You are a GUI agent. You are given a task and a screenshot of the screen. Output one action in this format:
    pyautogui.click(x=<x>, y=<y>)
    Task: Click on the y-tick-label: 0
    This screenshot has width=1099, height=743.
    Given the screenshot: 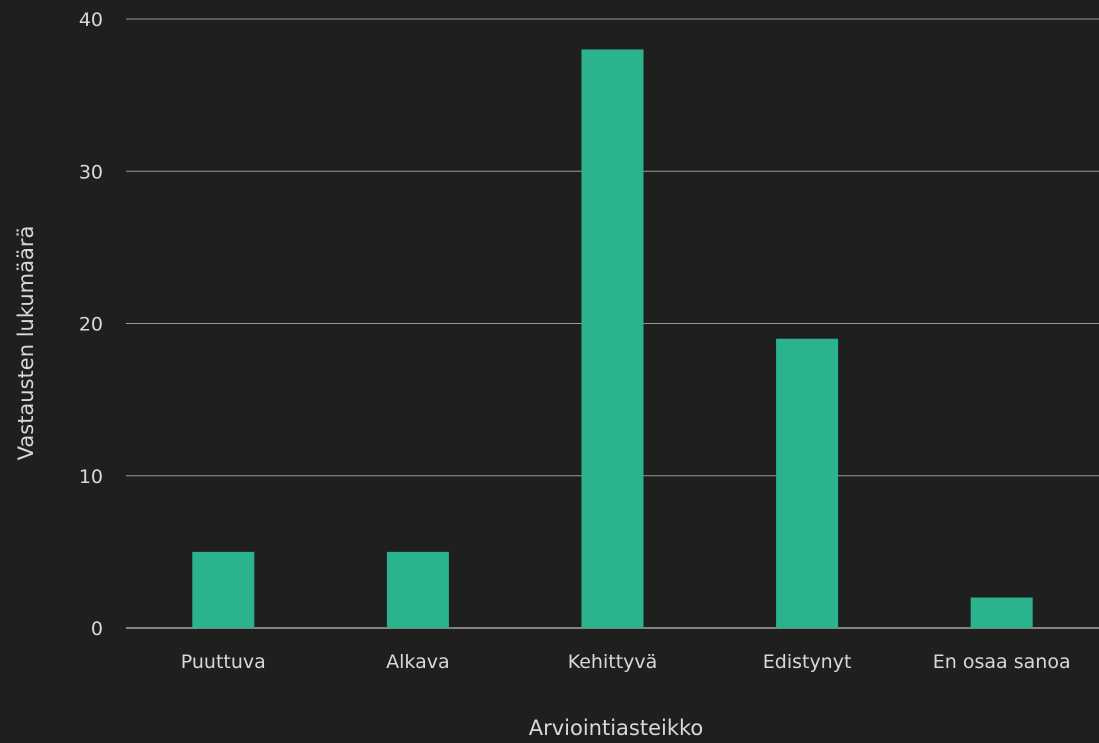 What is the action you would take?
    pyautogui.click(x=97, y=629)
    